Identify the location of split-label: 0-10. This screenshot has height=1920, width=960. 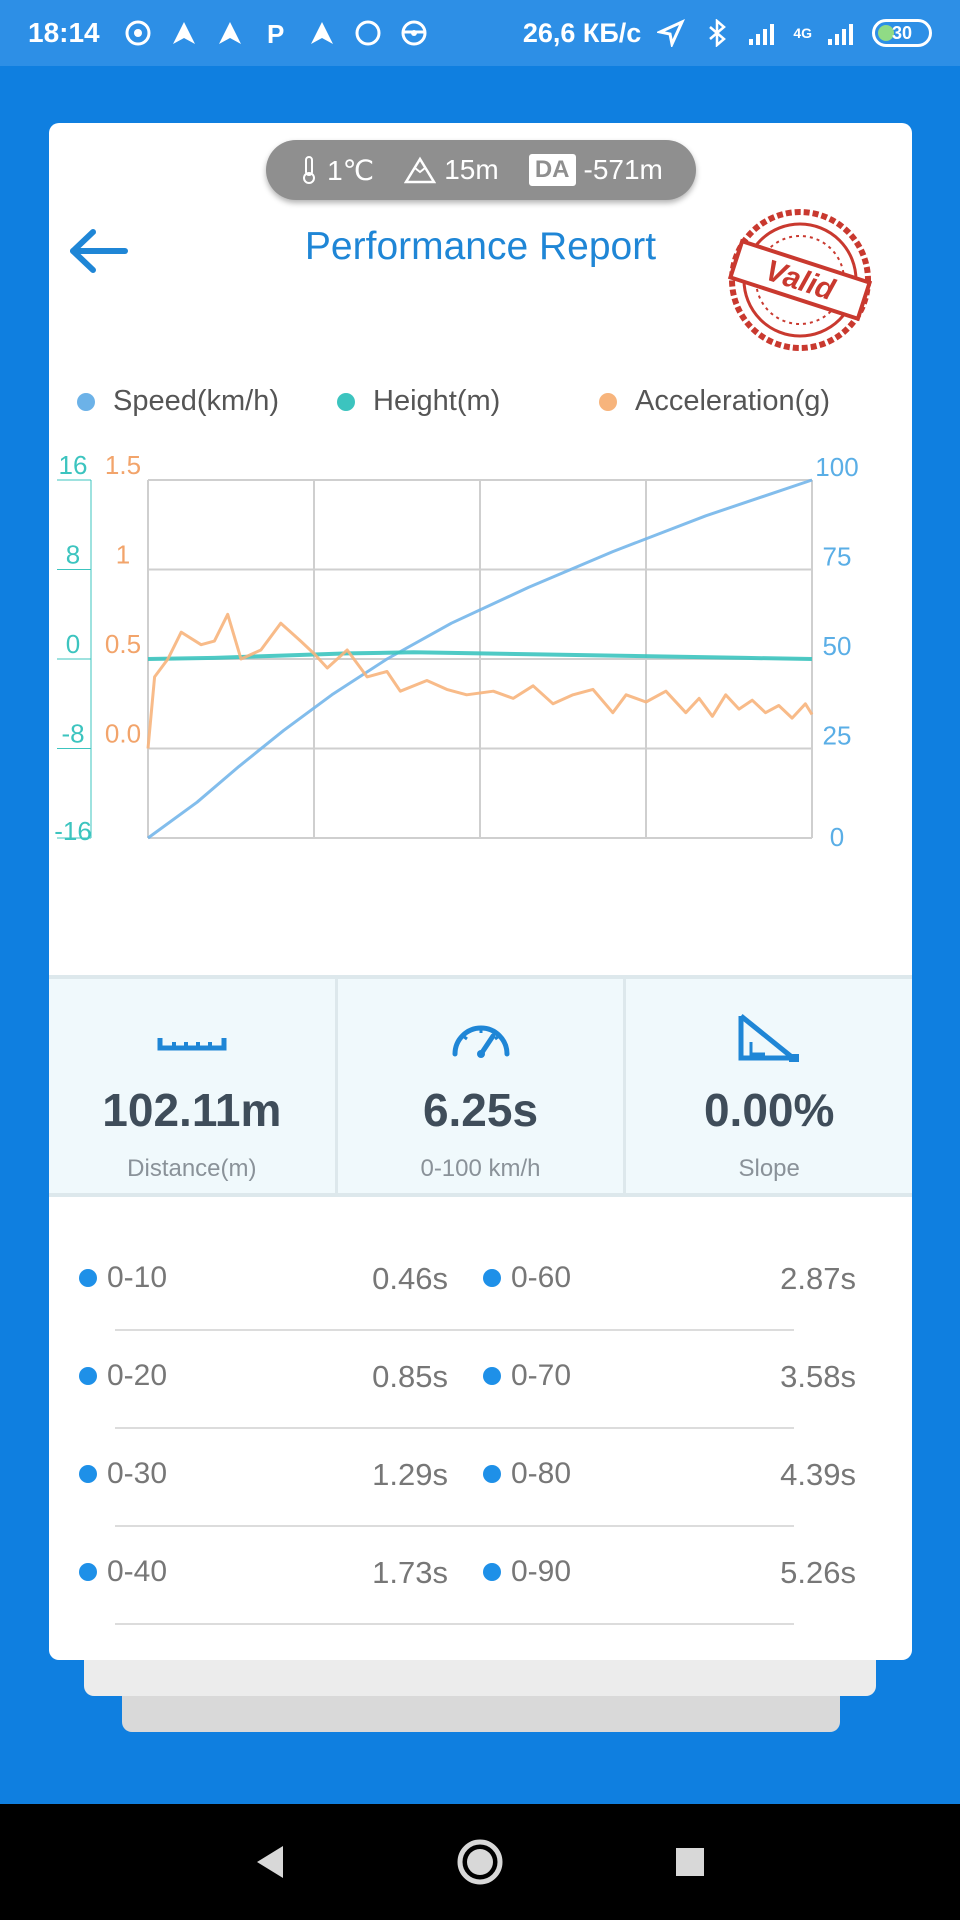
(123, 1278).